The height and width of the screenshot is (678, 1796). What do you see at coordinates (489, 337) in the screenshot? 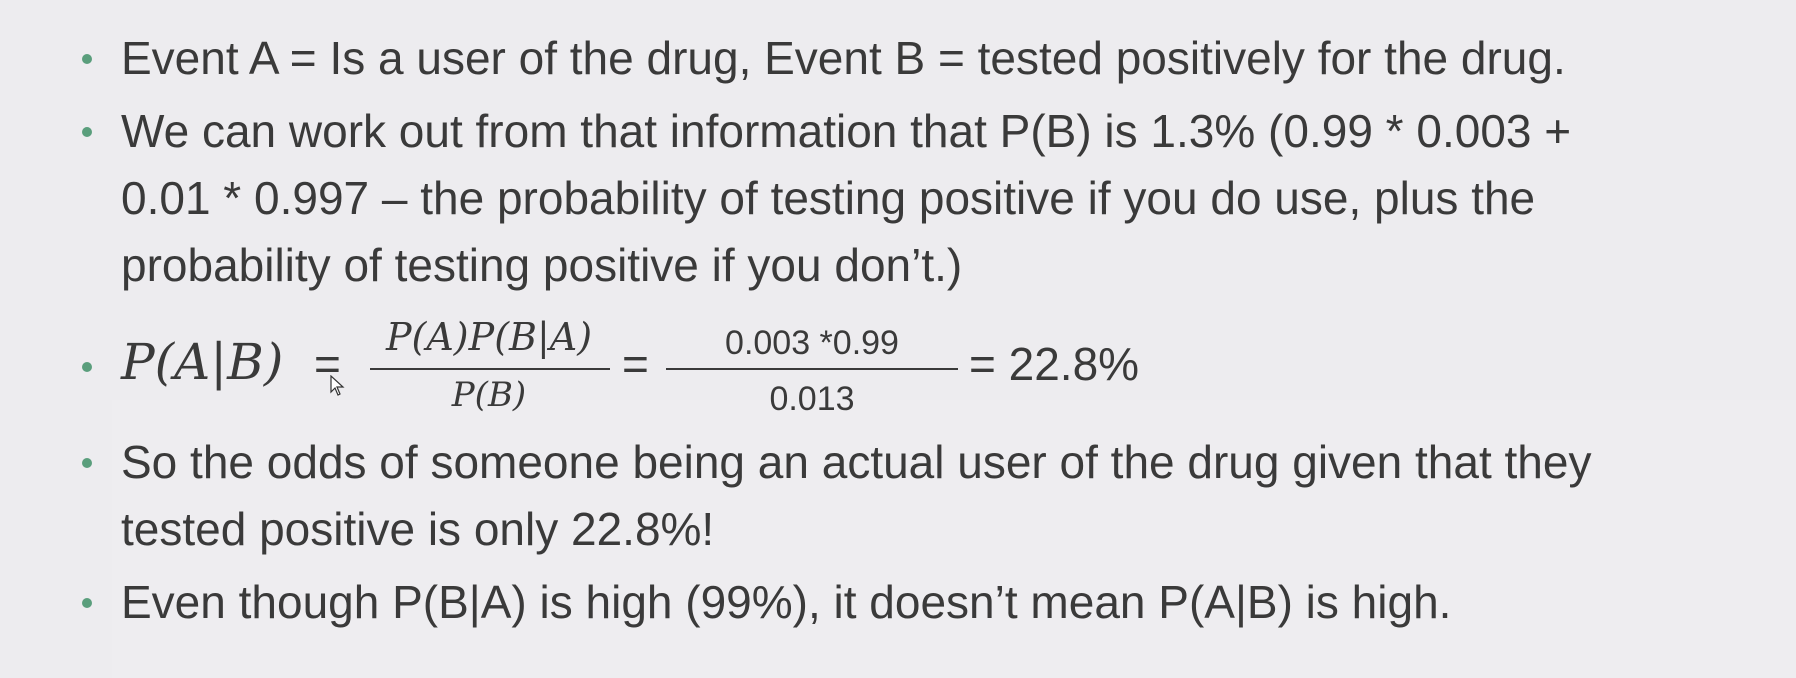
I see `fraction-1-numerator: P(A)P(B|A)` at bounding box center [489, 337].